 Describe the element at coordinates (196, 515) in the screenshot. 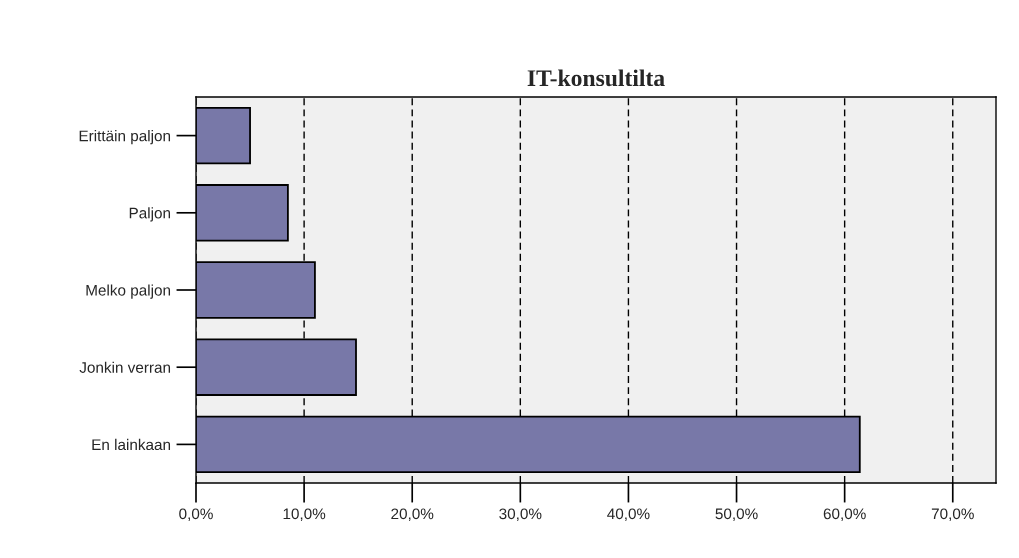

I see `x-tick-label: 0,0%` at that location.